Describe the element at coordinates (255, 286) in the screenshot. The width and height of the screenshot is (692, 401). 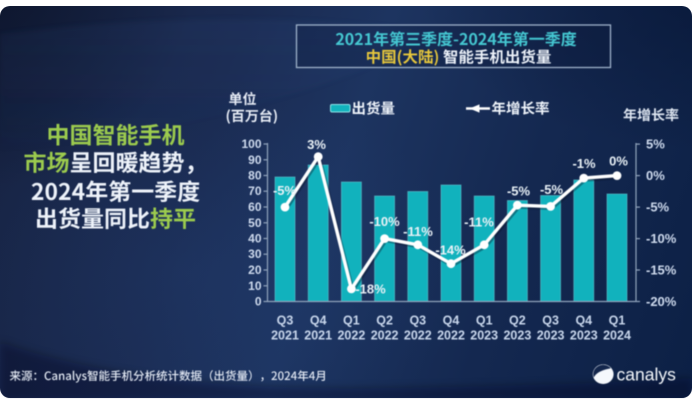
I see `svg-text: 10` at that location.